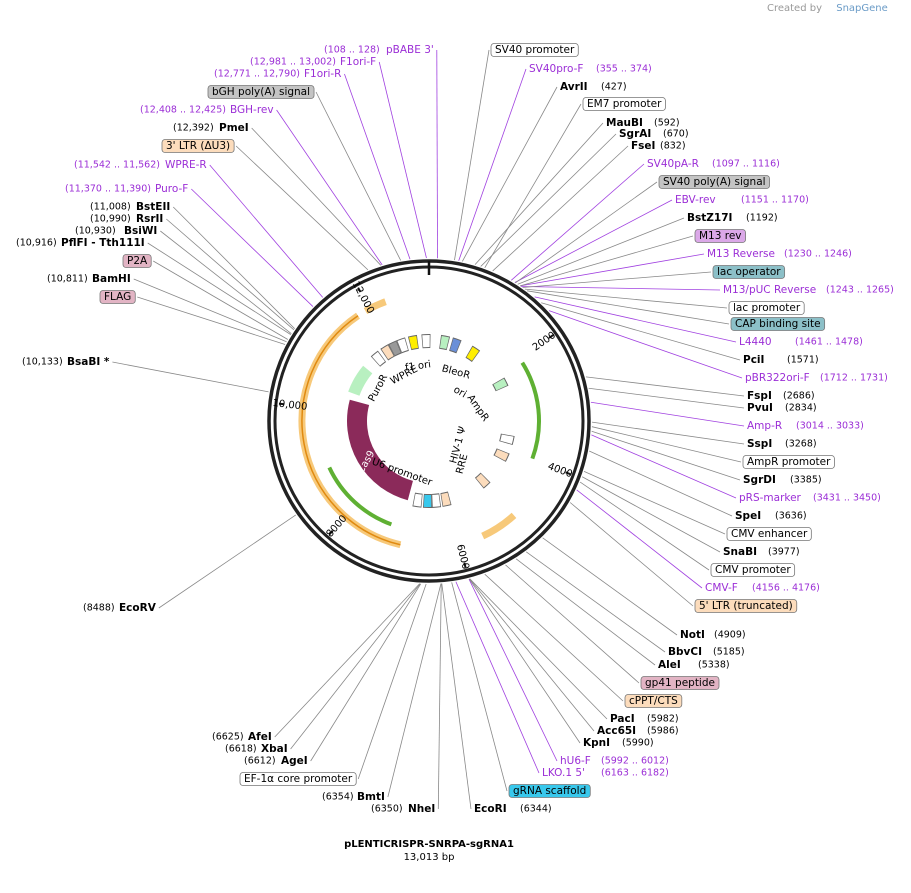  I want to click on site-position: (1097 .. 1116), so click(746, 164).